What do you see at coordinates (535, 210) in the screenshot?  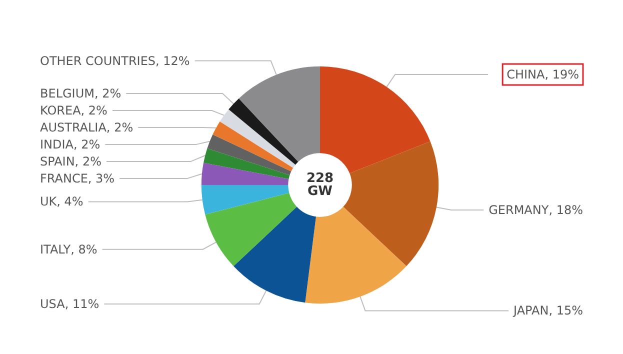 I see `slice-label: GERMANY, 18%` at bounding box center [535, 210].